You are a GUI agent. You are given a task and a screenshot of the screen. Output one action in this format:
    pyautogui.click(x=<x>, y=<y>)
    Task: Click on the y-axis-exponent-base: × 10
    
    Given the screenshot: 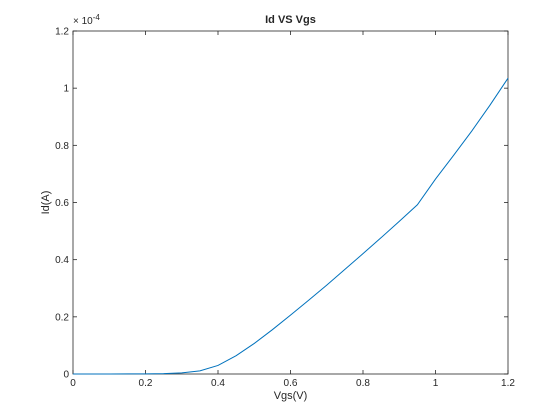 What is the action you would take?
    pyautogui.click(x=83, y=21)
    